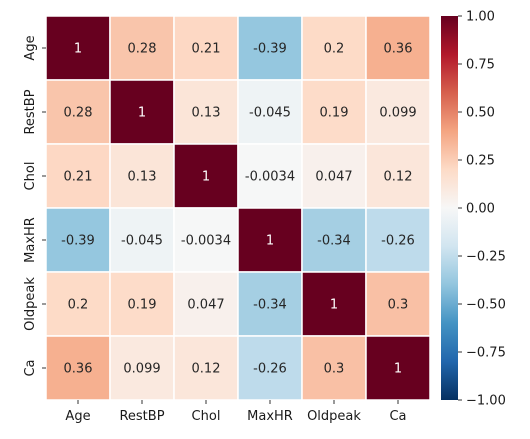  Describe the element at coordinates (397, 416) in the screenshot. I see `x-tick-label: Ca` at that location.